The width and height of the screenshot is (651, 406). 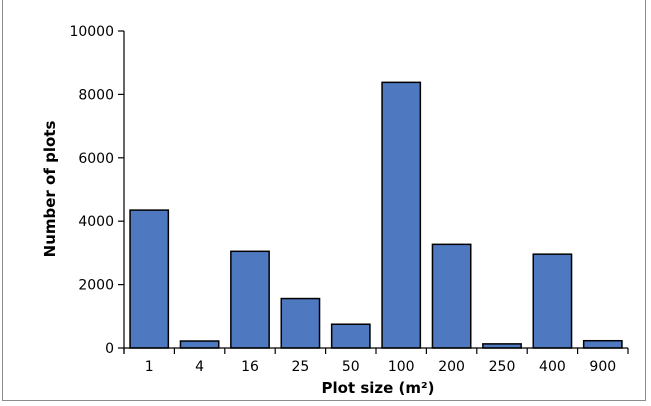 I want to click on y-tick-label-4000: 4000, so click(x=96, y=222).